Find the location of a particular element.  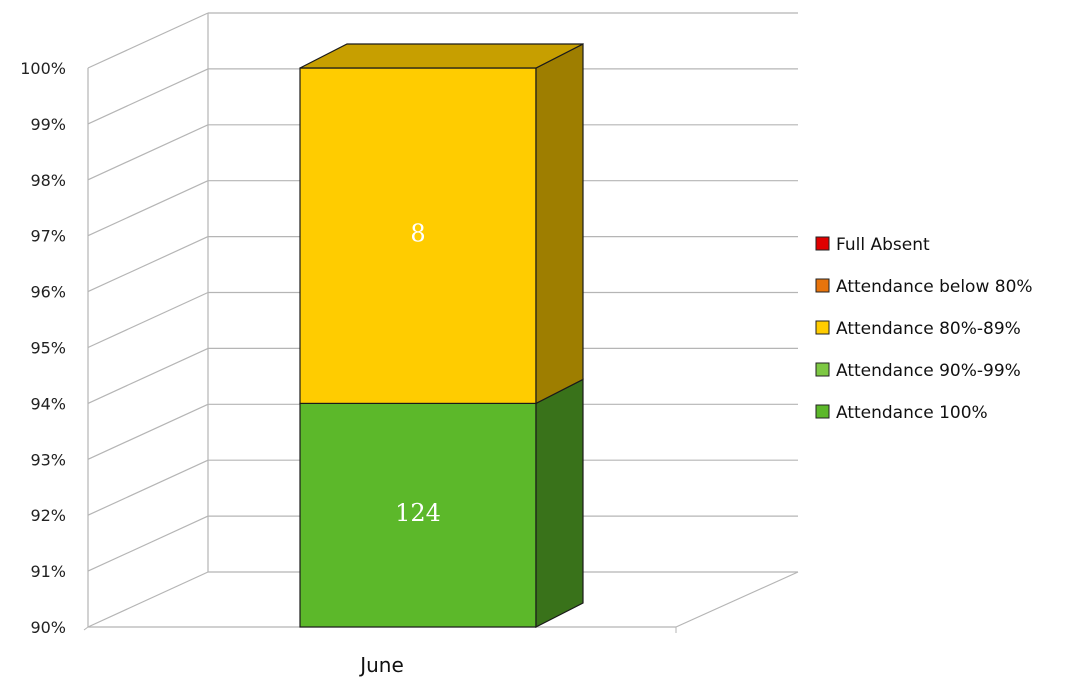

legend-label: Full Absent is located at coordinates (883, 245).